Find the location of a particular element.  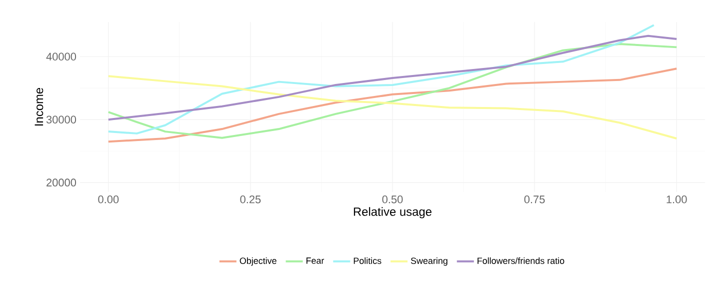

legend-label: Followers/friends ratio is located at coordinates (521, 260).